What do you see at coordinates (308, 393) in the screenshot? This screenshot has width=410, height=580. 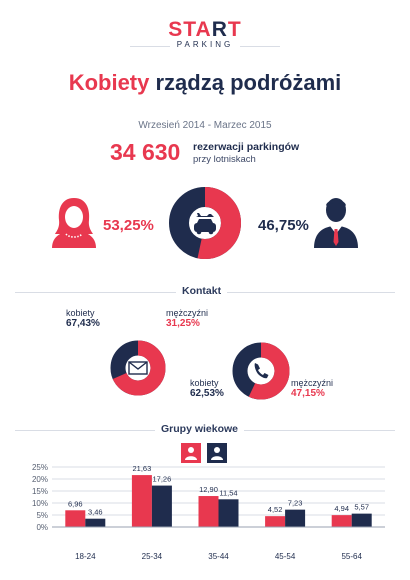 I see `phone-men-value: 47,15%` at bounding box center [308, 393].